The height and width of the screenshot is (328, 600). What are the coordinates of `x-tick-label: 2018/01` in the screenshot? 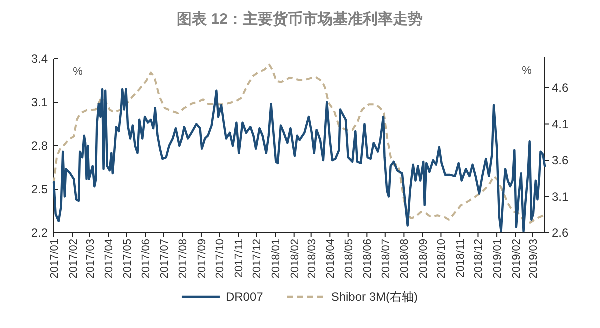 It's located at (276, 259).